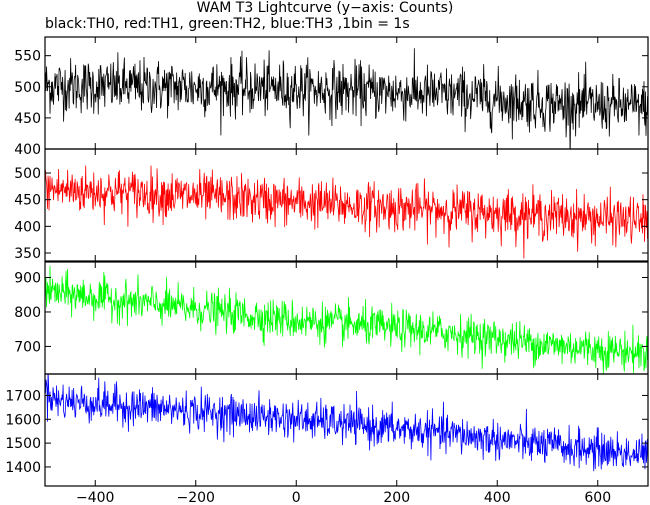  I want to click on y-tick-label: 1500, so click(23, 444).